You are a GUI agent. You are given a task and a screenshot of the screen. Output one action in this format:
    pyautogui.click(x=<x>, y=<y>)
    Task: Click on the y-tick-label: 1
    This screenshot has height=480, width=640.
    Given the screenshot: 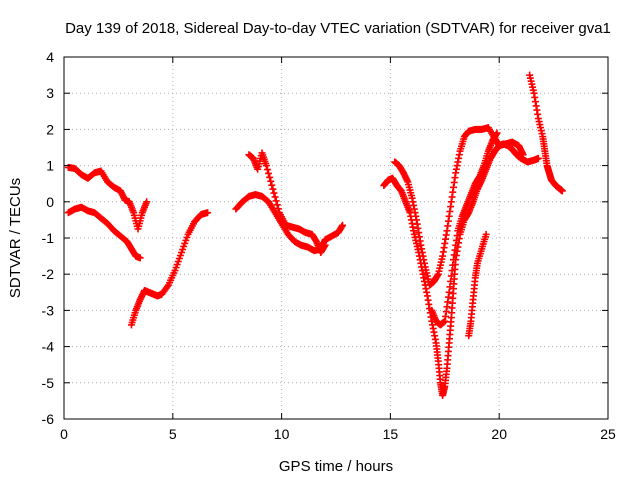 What is the action you would take?
    pyautogui.click(x=50, y=166)
    